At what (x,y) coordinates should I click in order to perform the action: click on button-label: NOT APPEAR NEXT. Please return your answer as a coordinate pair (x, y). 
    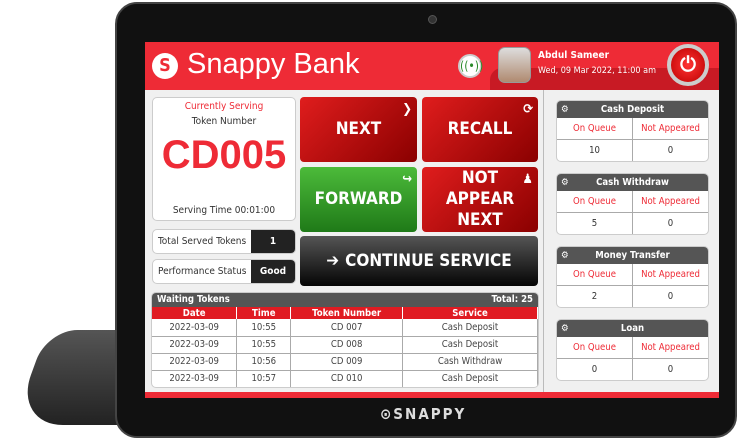
    Looking at the image, I should click on (480, 199).